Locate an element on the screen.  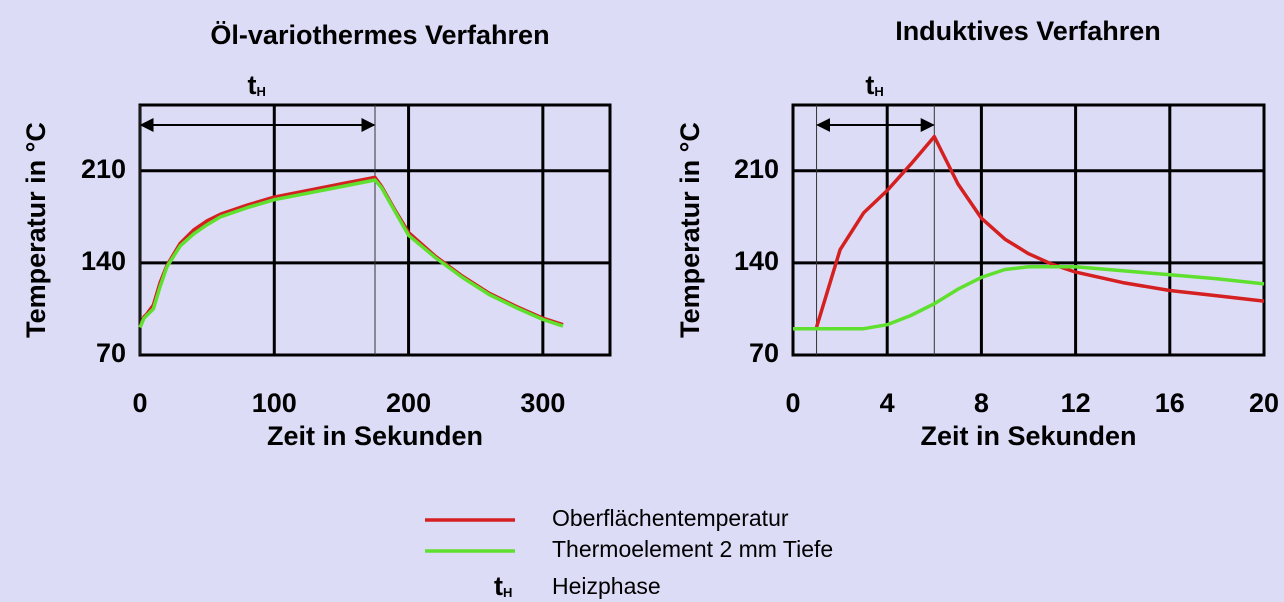
x-tick-label: 20 is located at coordinates (1264, 403).